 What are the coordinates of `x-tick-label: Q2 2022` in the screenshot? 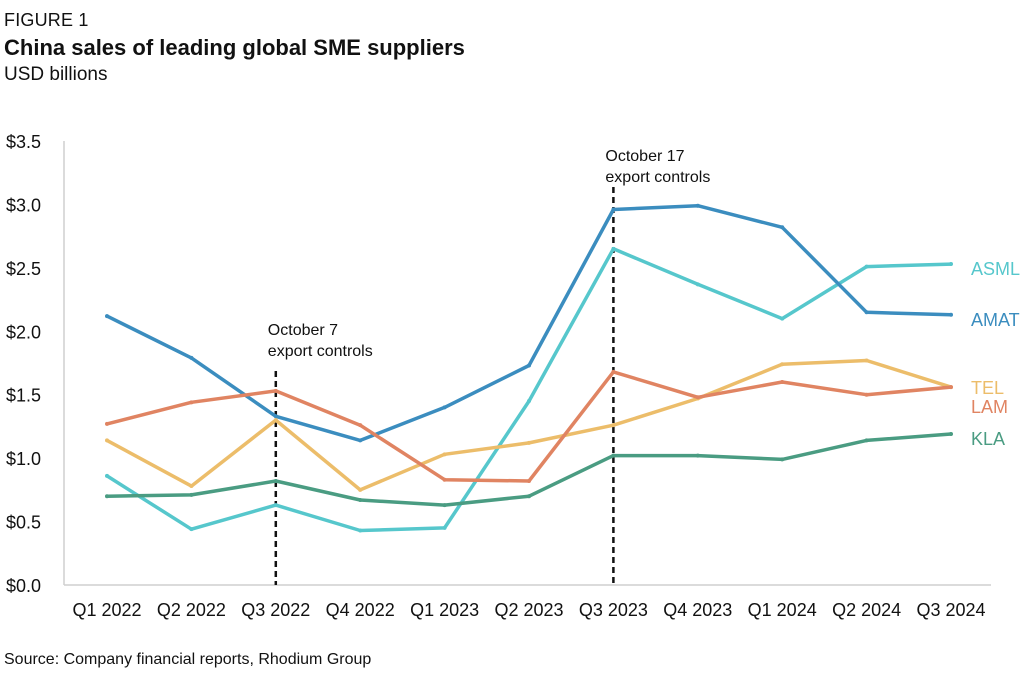 It's located at (191, 610).